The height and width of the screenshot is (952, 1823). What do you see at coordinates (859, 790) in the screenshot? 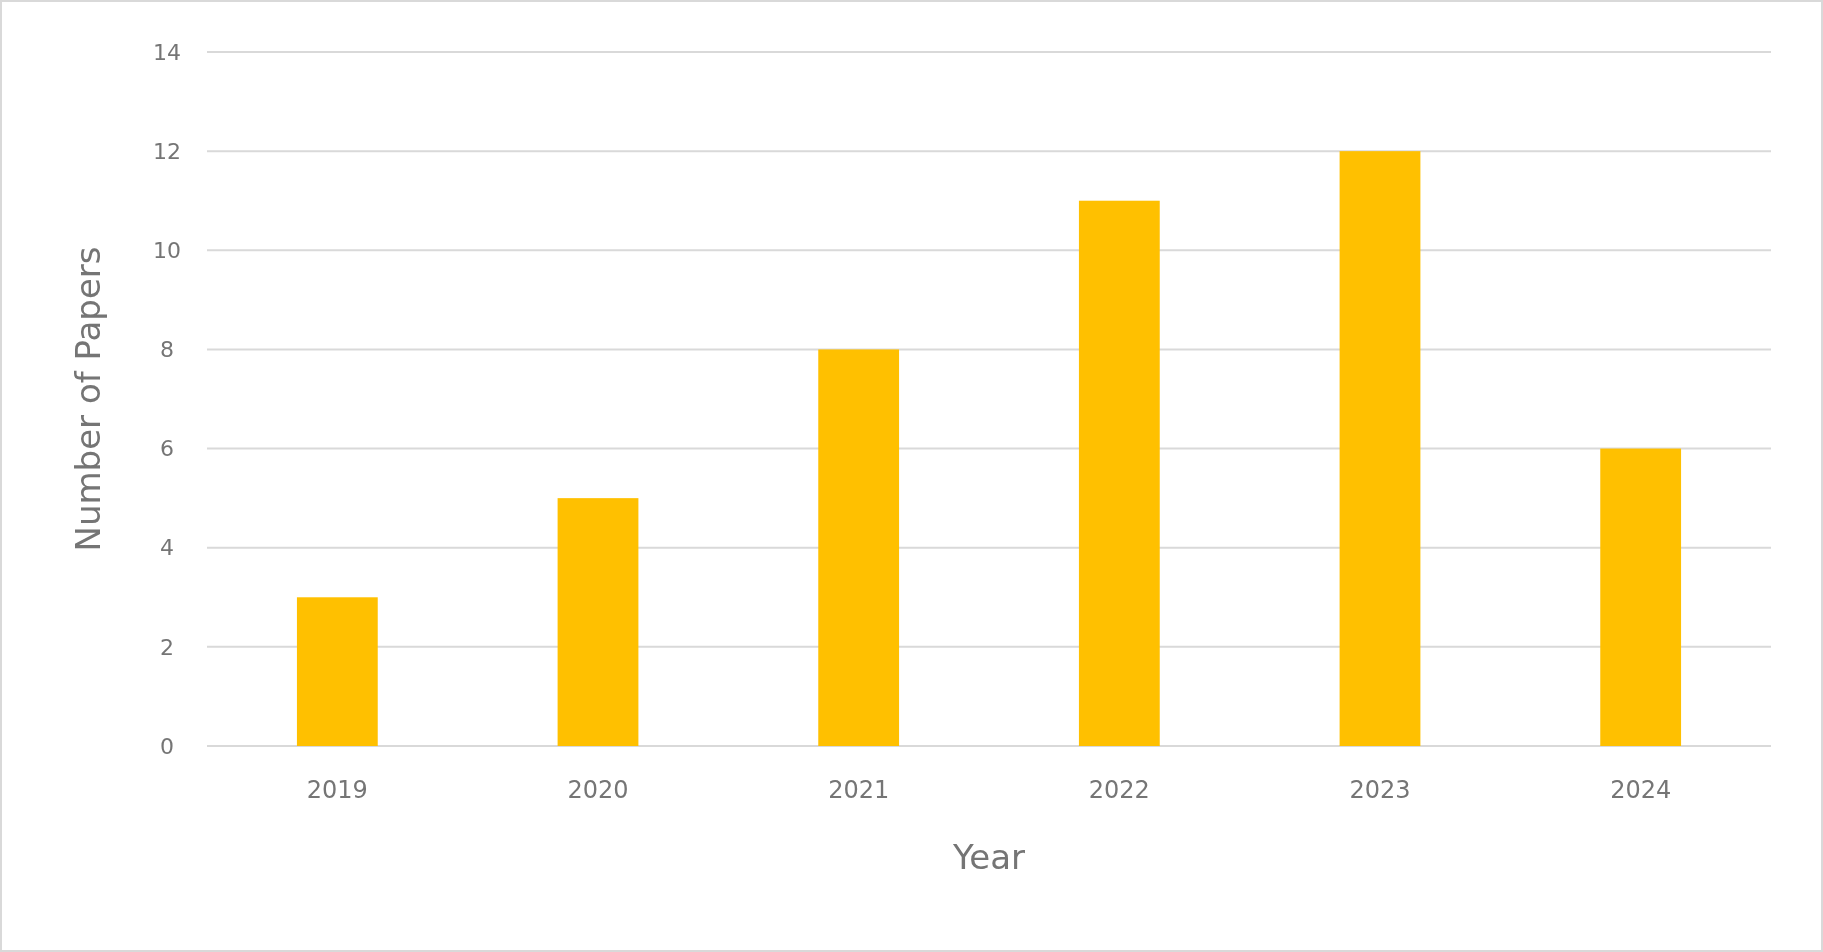
I see `x-tick-label: 2021` at bounding box center [859, 790].